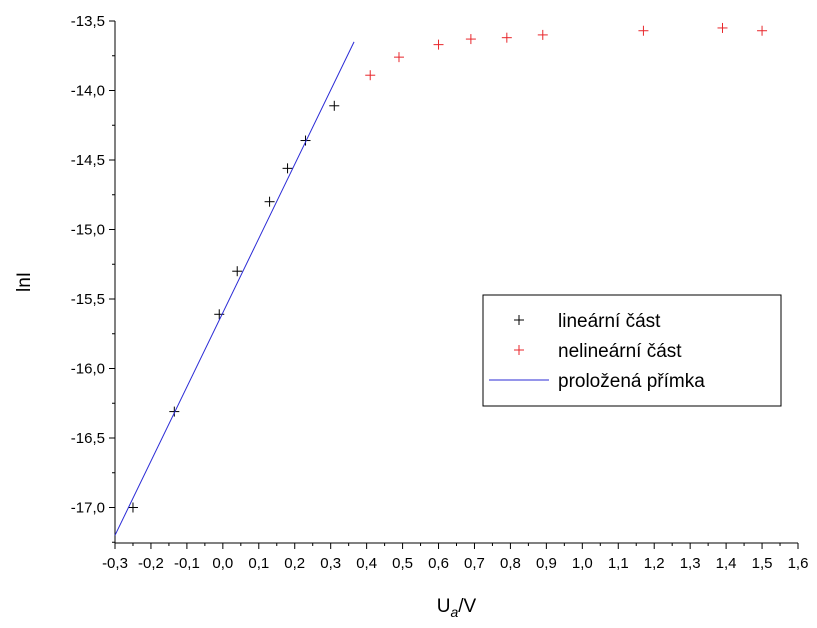 The height and width of the screenshot is (628, 817). What do you see at coordinates (187, 563) in the screenshot?
I see `x-tick-label: -0,1` at bounding box center [187, 563].